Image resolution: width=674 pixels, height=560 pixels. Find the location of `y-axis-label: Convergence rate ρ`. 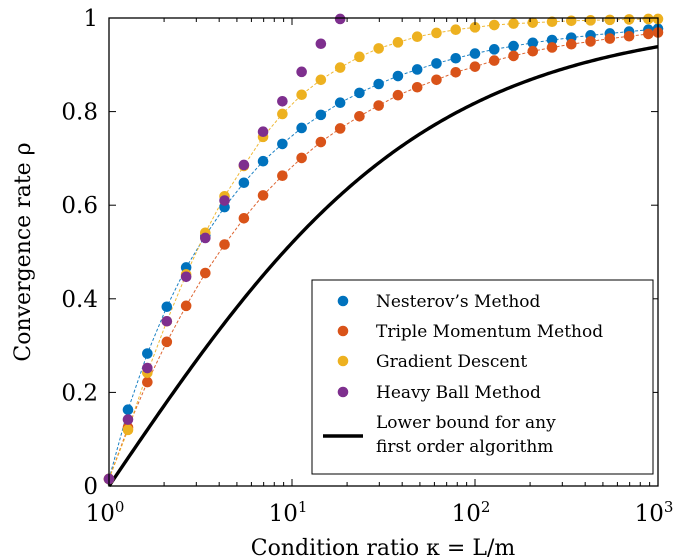

y-axis-label: Convergence rate ρ is located at coordinates (23, 251).